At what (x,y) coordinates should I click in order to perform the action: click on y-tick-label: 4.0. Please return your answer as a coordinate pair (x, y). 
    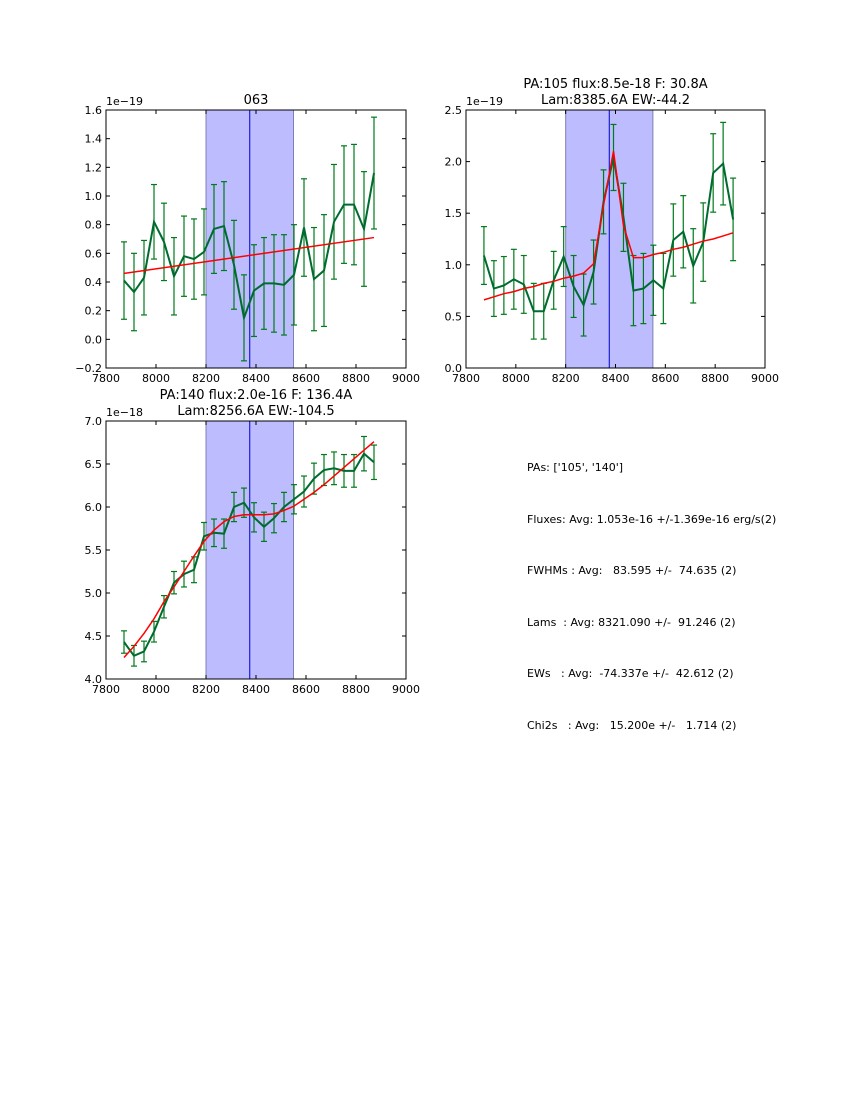
    Looking at the image, I should click on (94, 679).